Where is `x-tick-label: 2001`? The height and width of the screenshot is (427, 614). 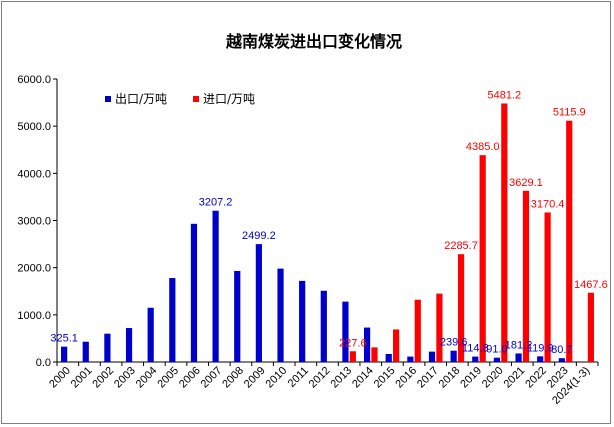
x-tick-label: 2001 is located at coordinates (82, 378).